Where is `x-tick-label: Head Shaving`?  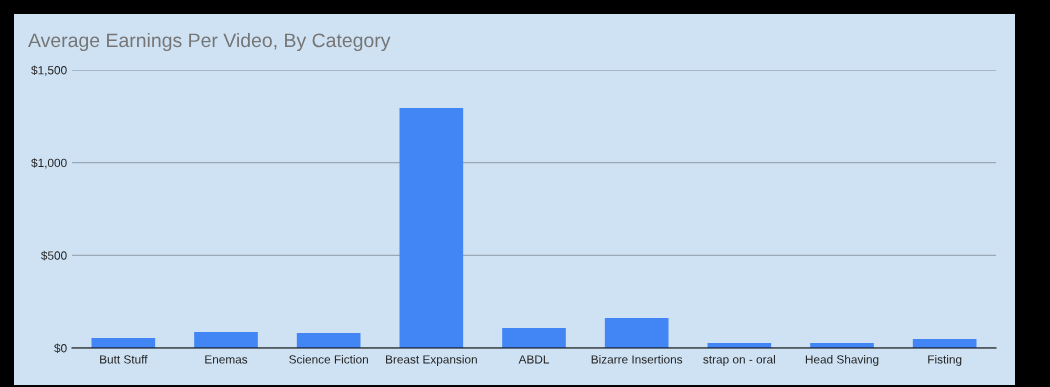 x-tick-label: Head Shaving is located at coordinates (842, 360).